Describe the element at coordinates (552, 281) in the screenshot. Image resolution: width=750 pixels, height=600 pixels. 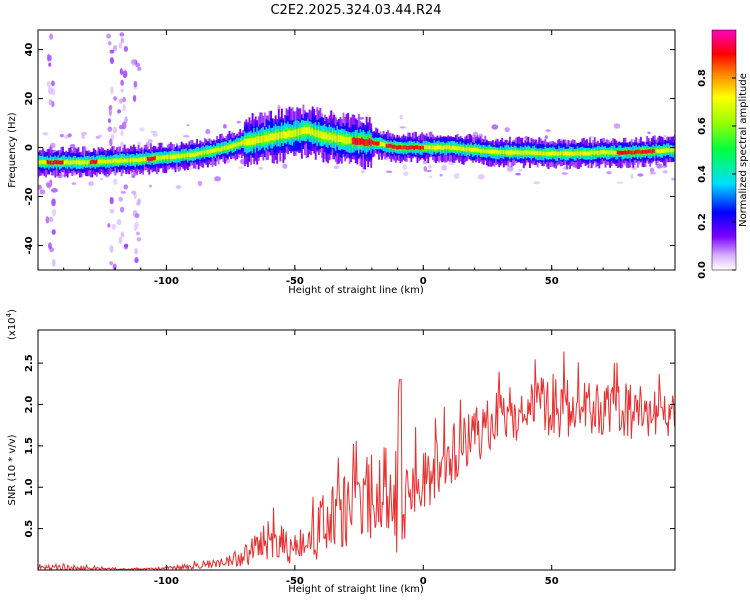
I see `spectrogram-x-tick-label: 50` at that location.